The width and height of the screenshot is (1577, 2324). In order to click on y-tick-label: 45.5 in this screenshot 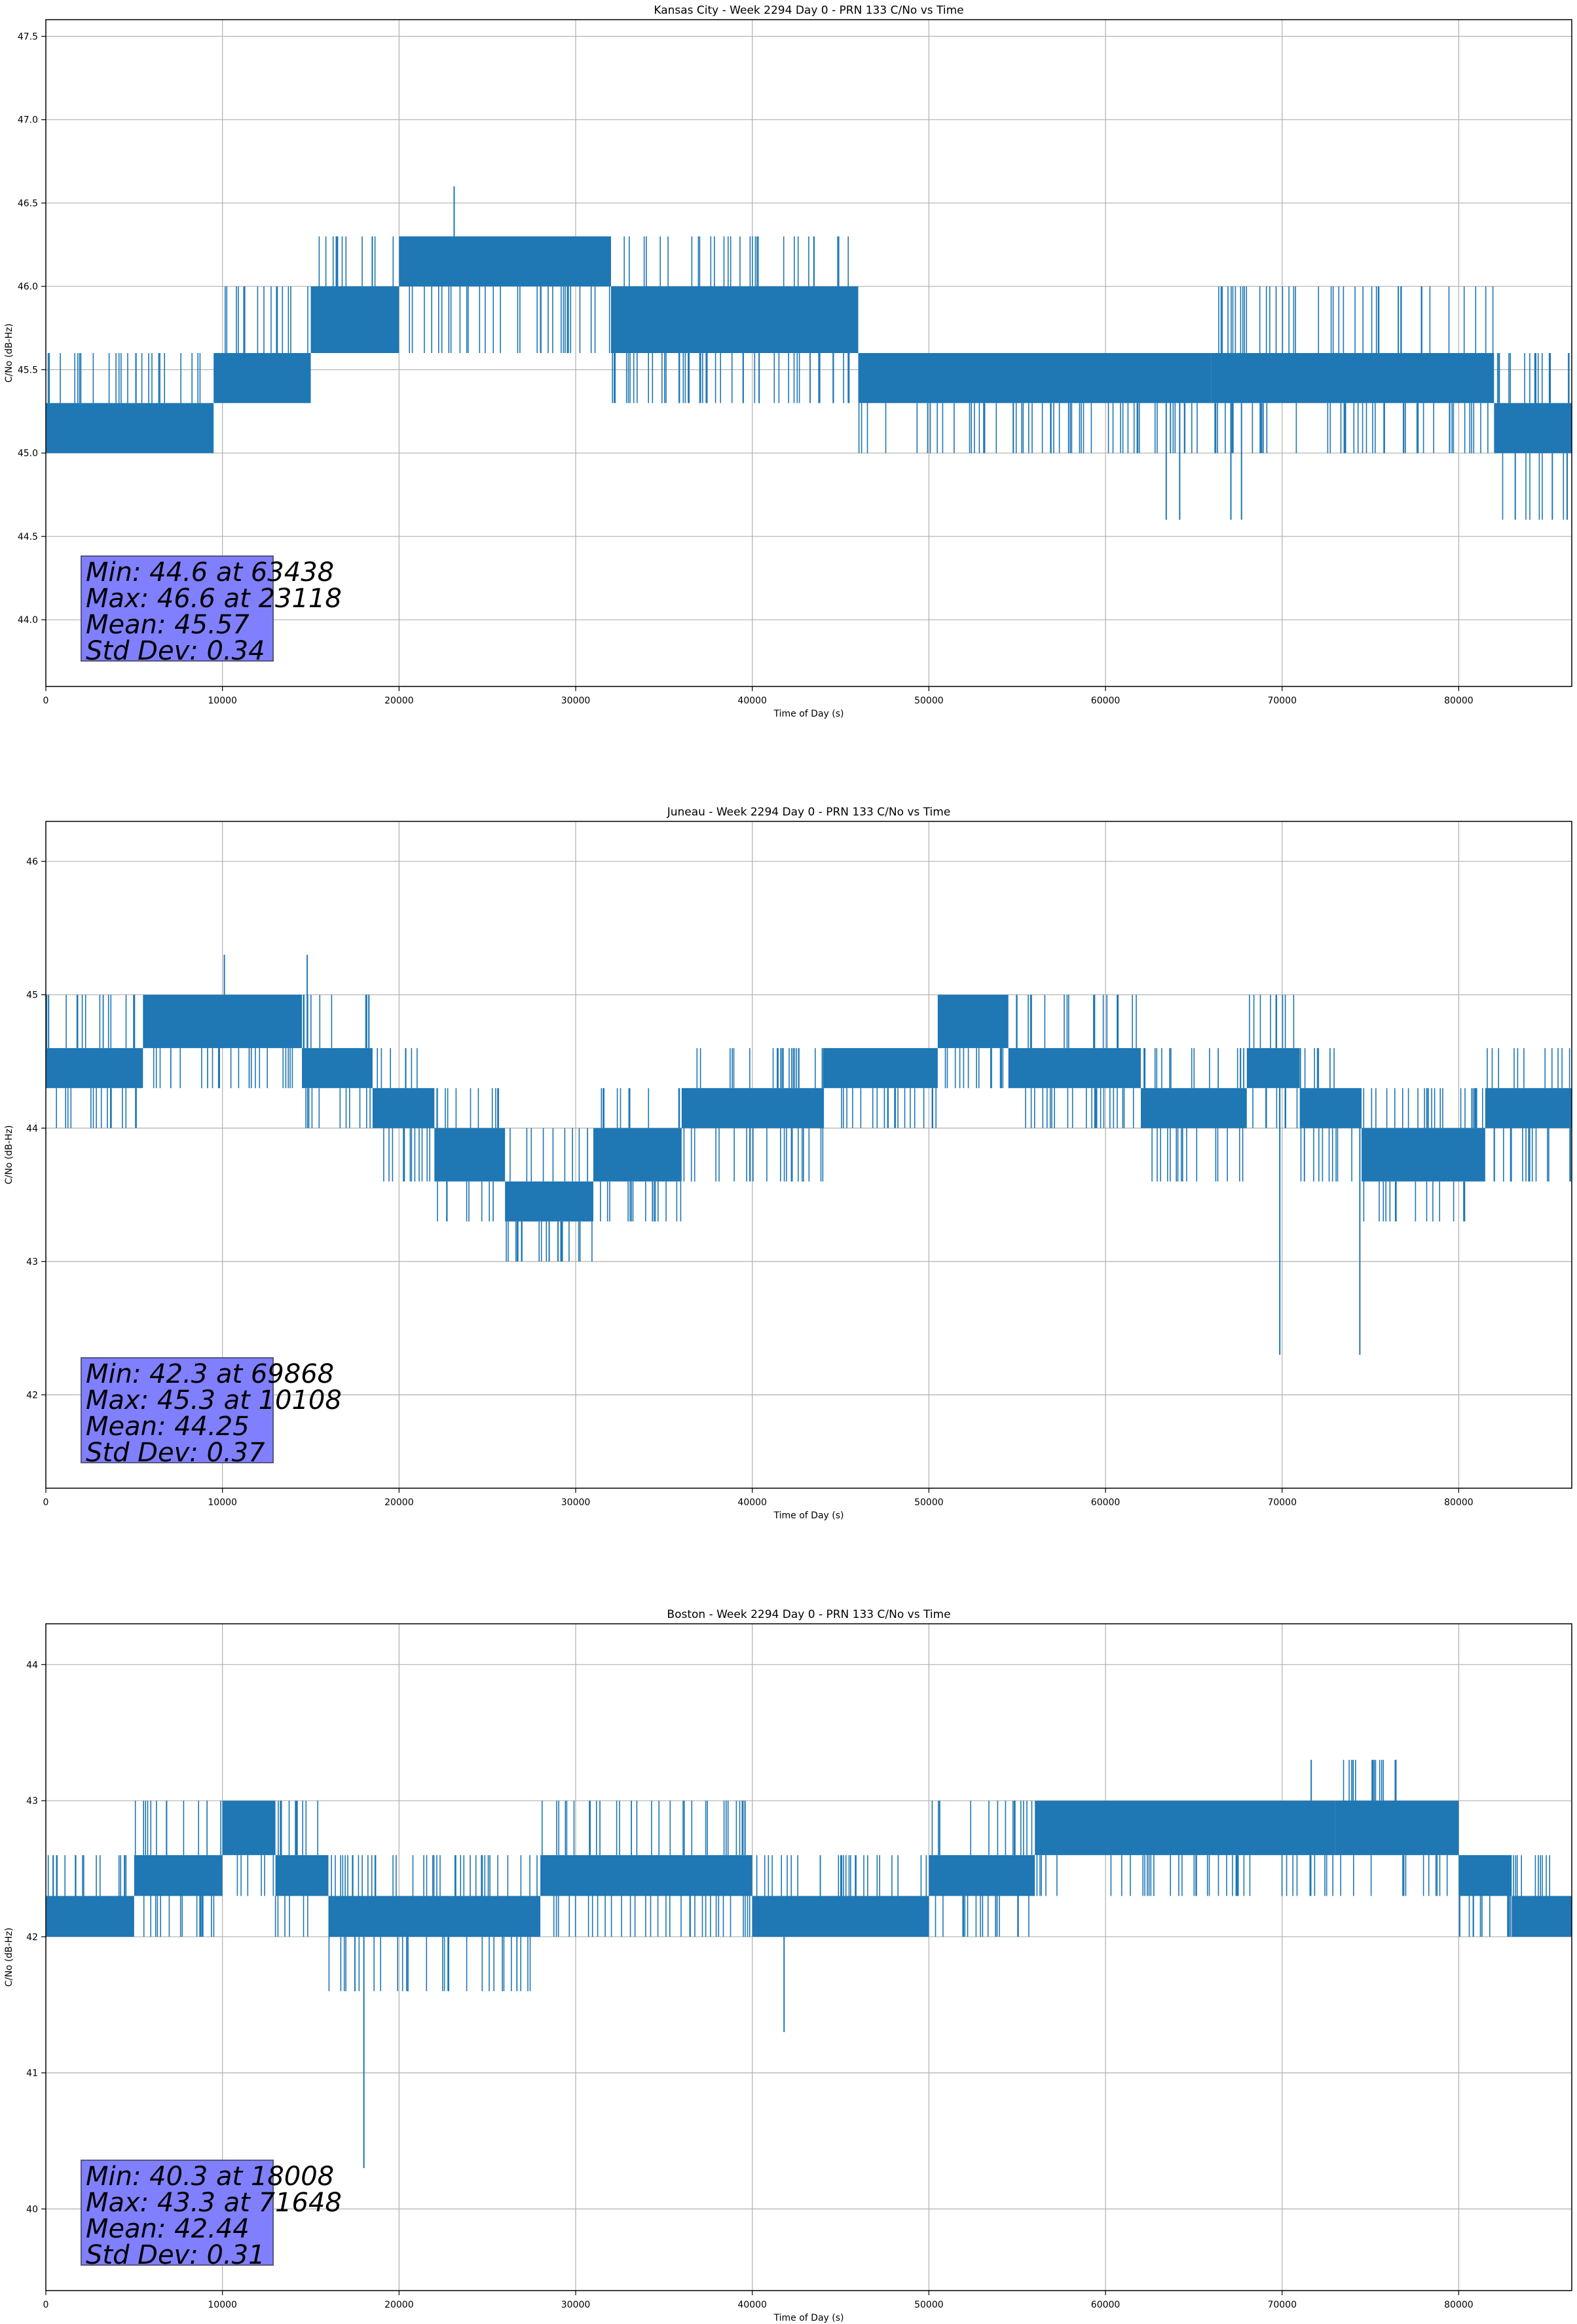, I will do `click(28, 370)`.